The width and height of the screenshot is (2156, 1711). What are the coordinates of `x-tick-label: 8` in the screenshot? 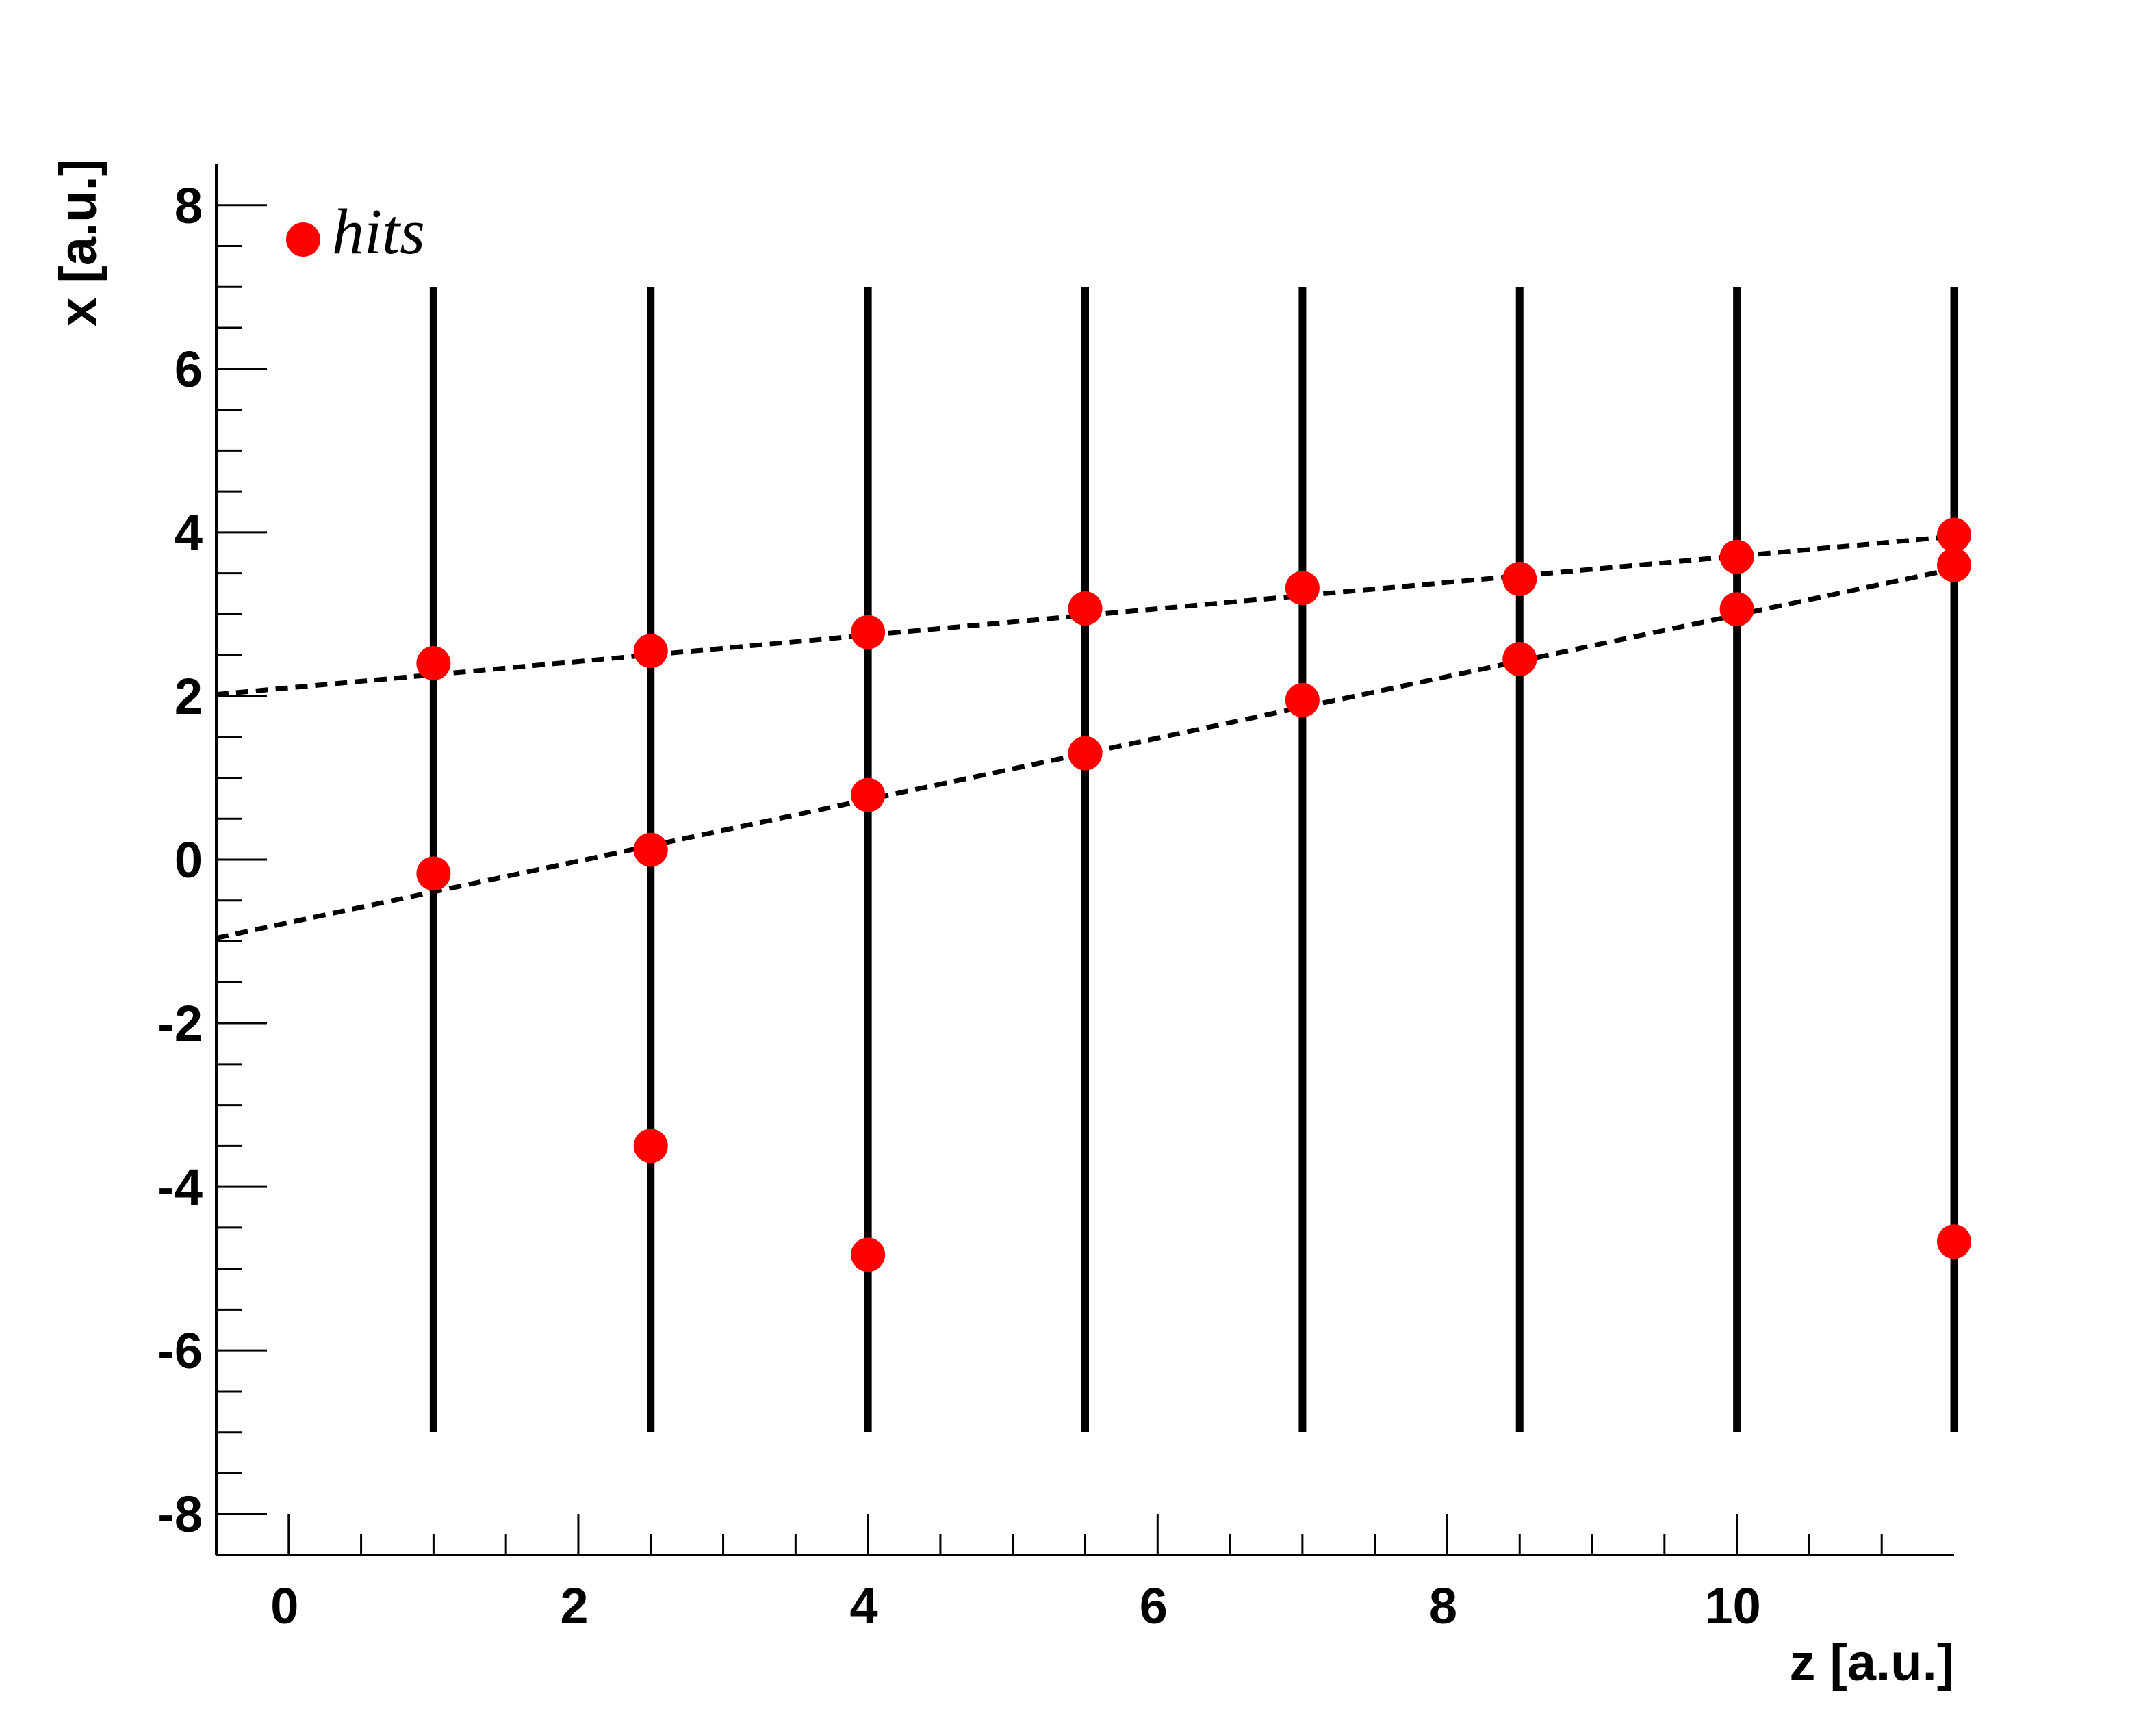 It's located at (1443, 1606).